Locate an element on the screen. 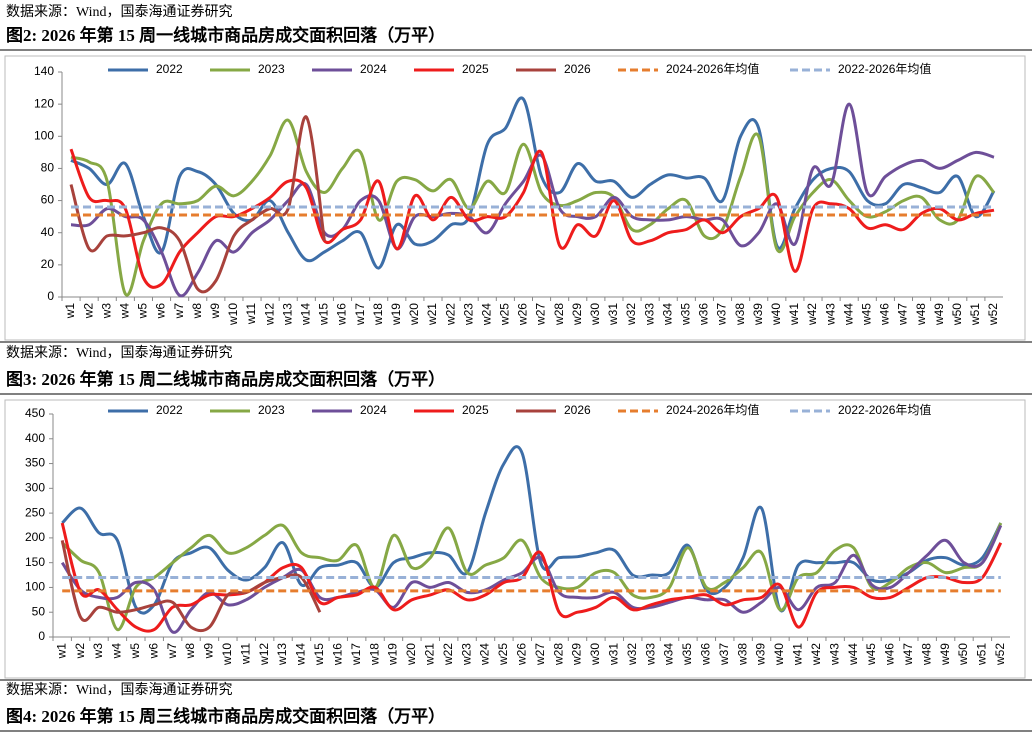  x-tick-label: w4 is located at coordinates (117, 651).